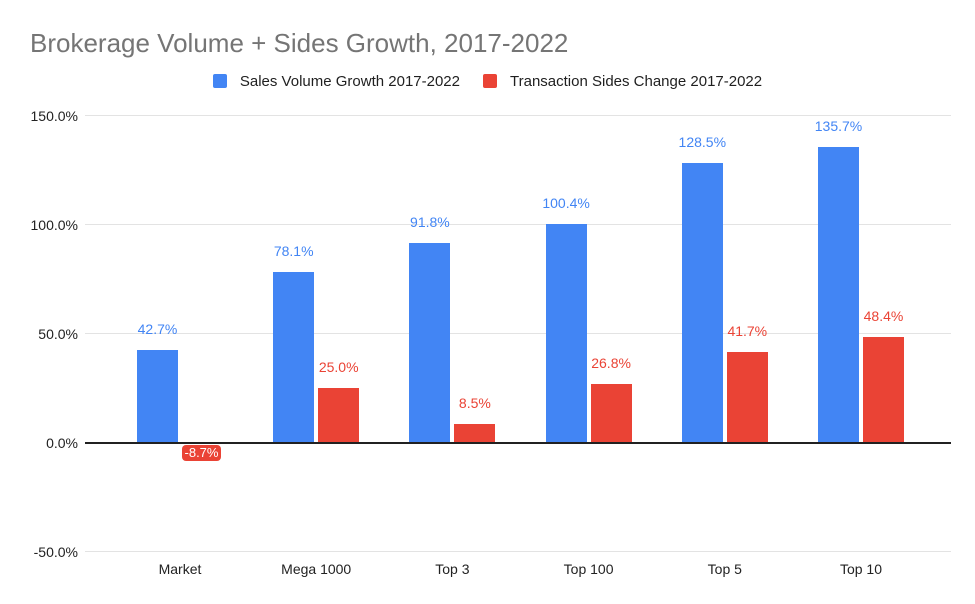  I want to click on bar-value-label: 91.8%, so click(430, 221).